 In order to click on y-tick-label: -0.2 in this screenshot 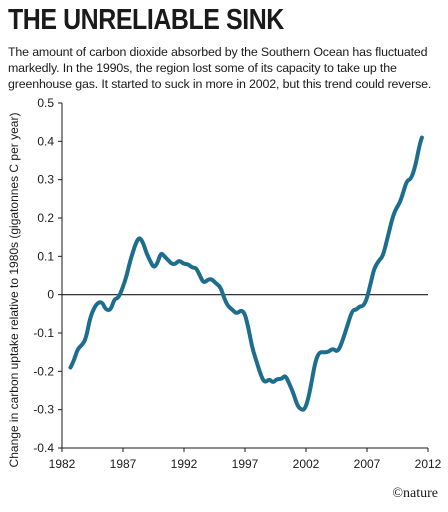, I will do `click(43, 371)`.